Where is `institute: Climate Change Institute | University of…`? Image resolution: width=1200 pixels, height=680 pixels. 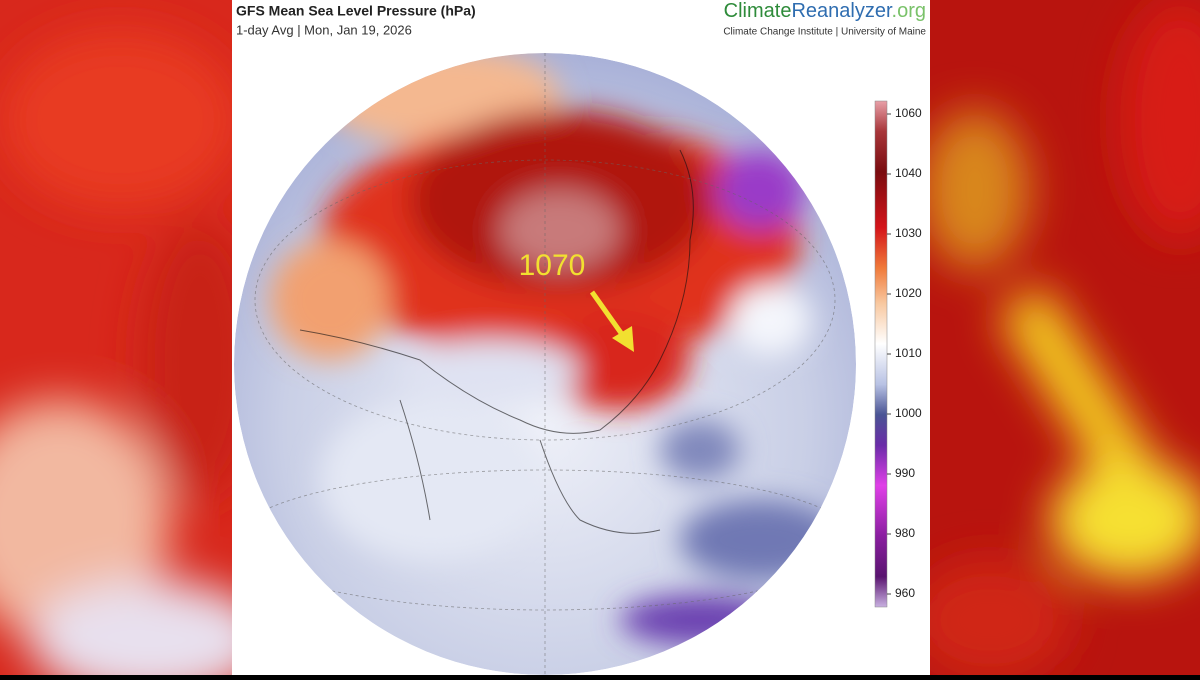
institute: Climate Change Institute | University of… is located at coordinates (824, 32).